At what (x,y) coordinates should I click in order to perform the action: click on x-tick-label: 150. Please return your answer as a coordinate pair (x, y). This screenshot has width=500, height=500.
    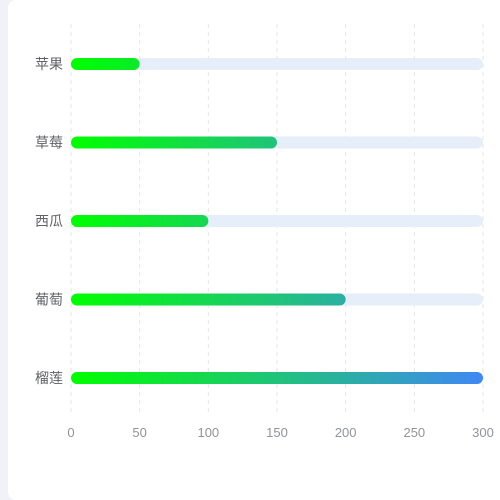
    Looking at the image, I should click on (277, 432).